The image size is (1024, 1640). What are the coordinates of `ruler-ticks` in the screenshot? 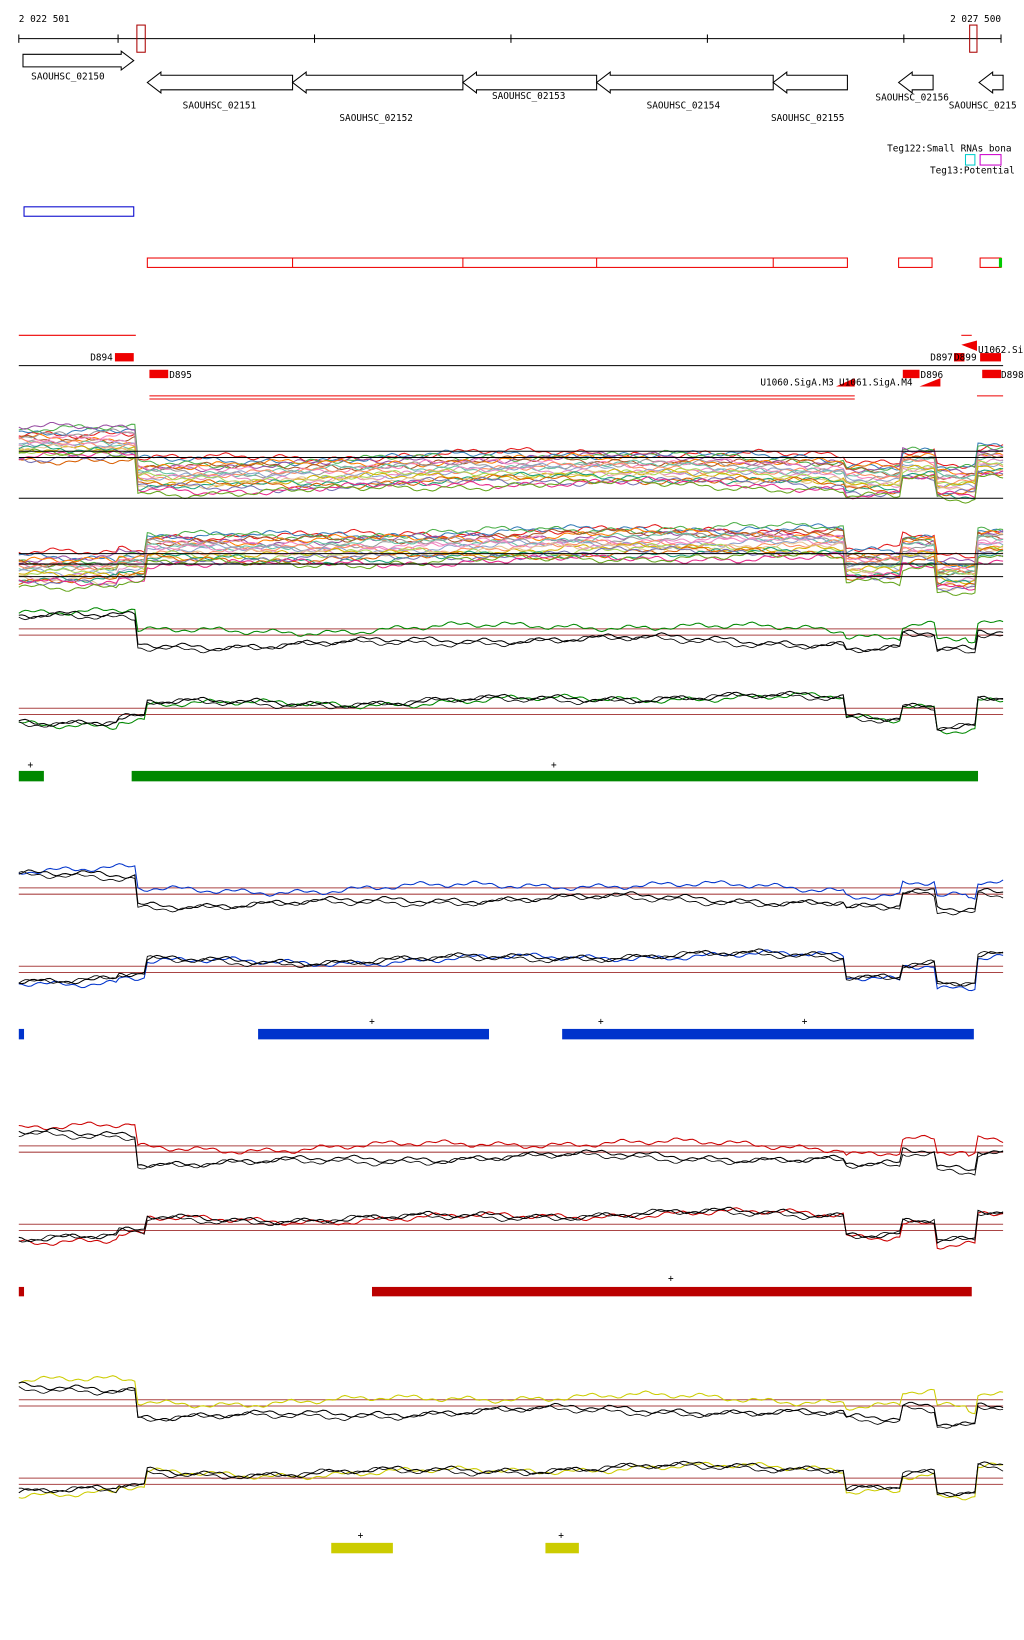 It's located at (510, 38).